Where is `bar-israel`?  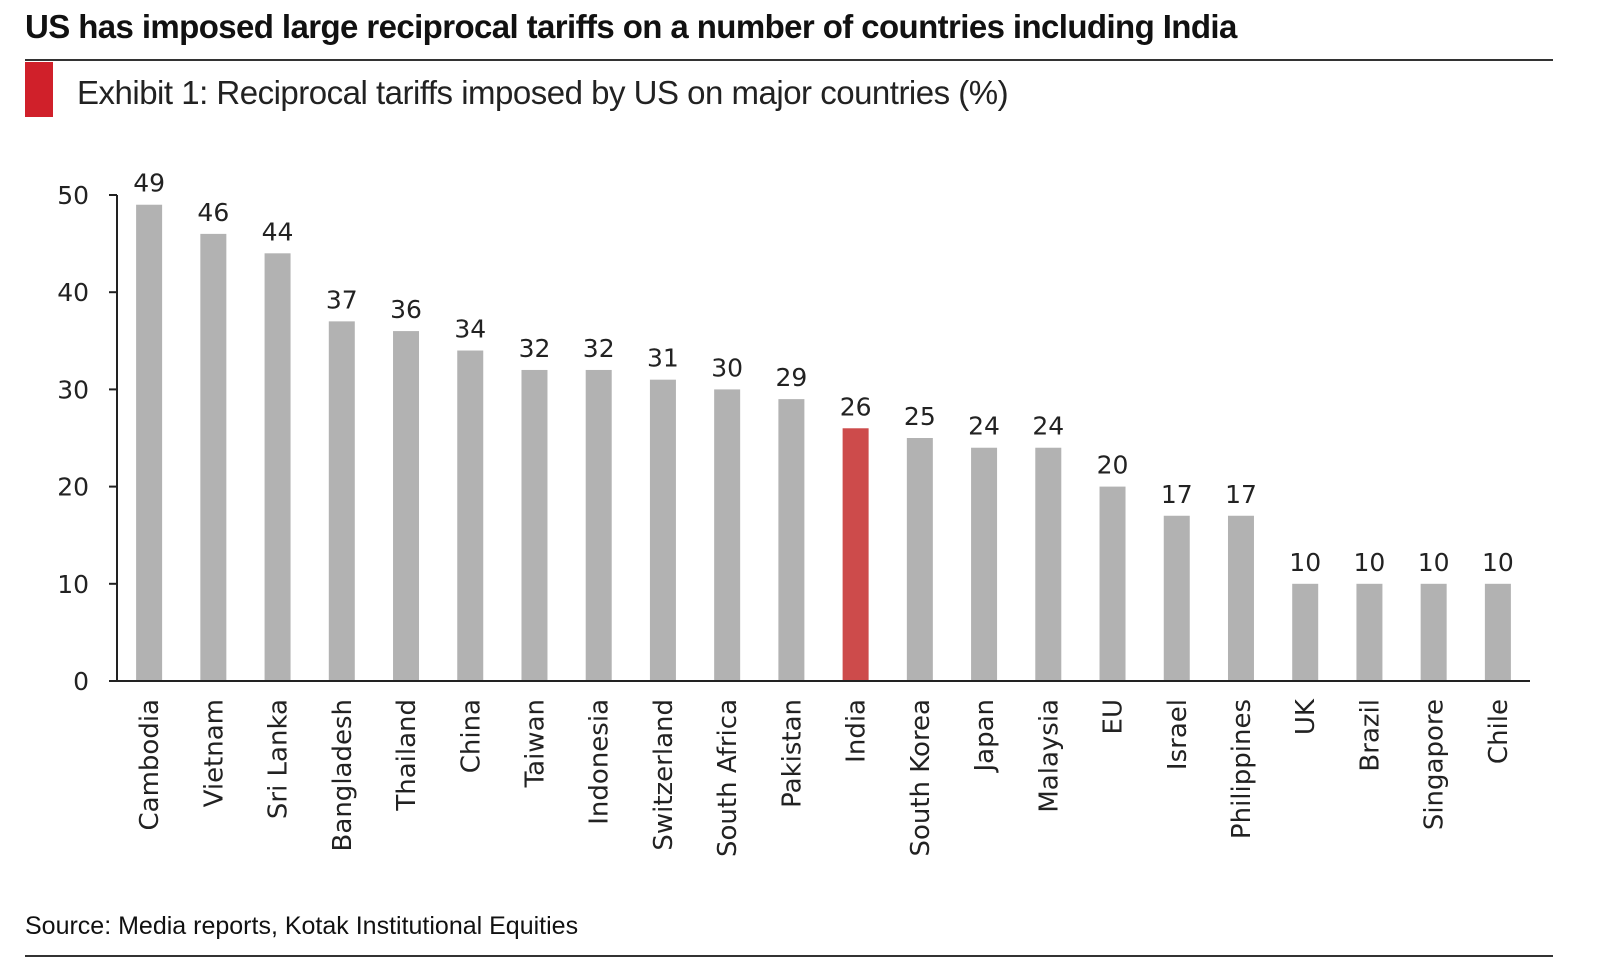
bar-israel is located at coordinates (1176, 598).